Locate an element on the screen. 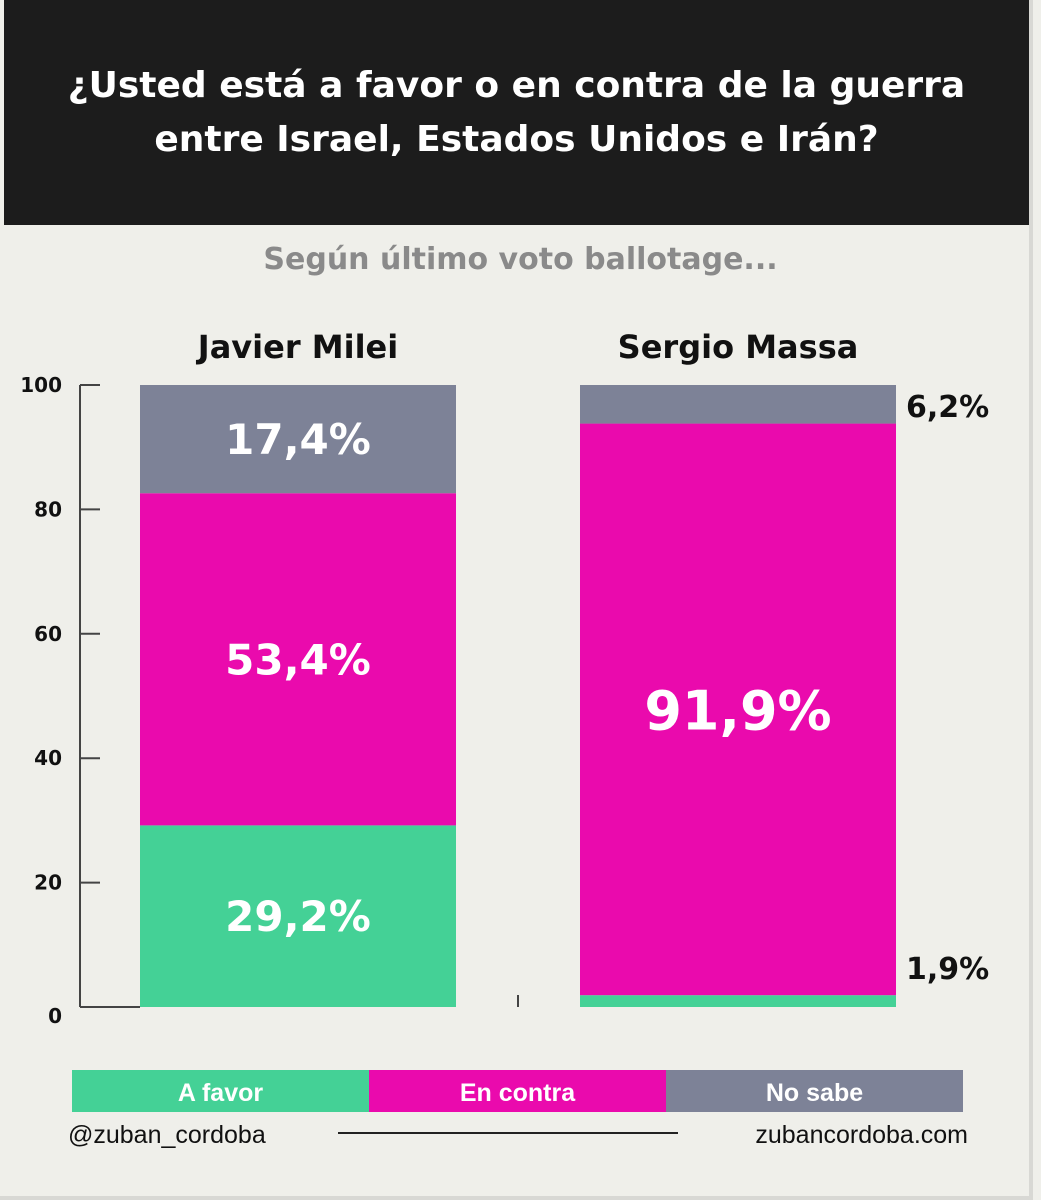 This screenshot has height=1200, width=1041. legend-label: A favor is located at coordinates (220, 1093).